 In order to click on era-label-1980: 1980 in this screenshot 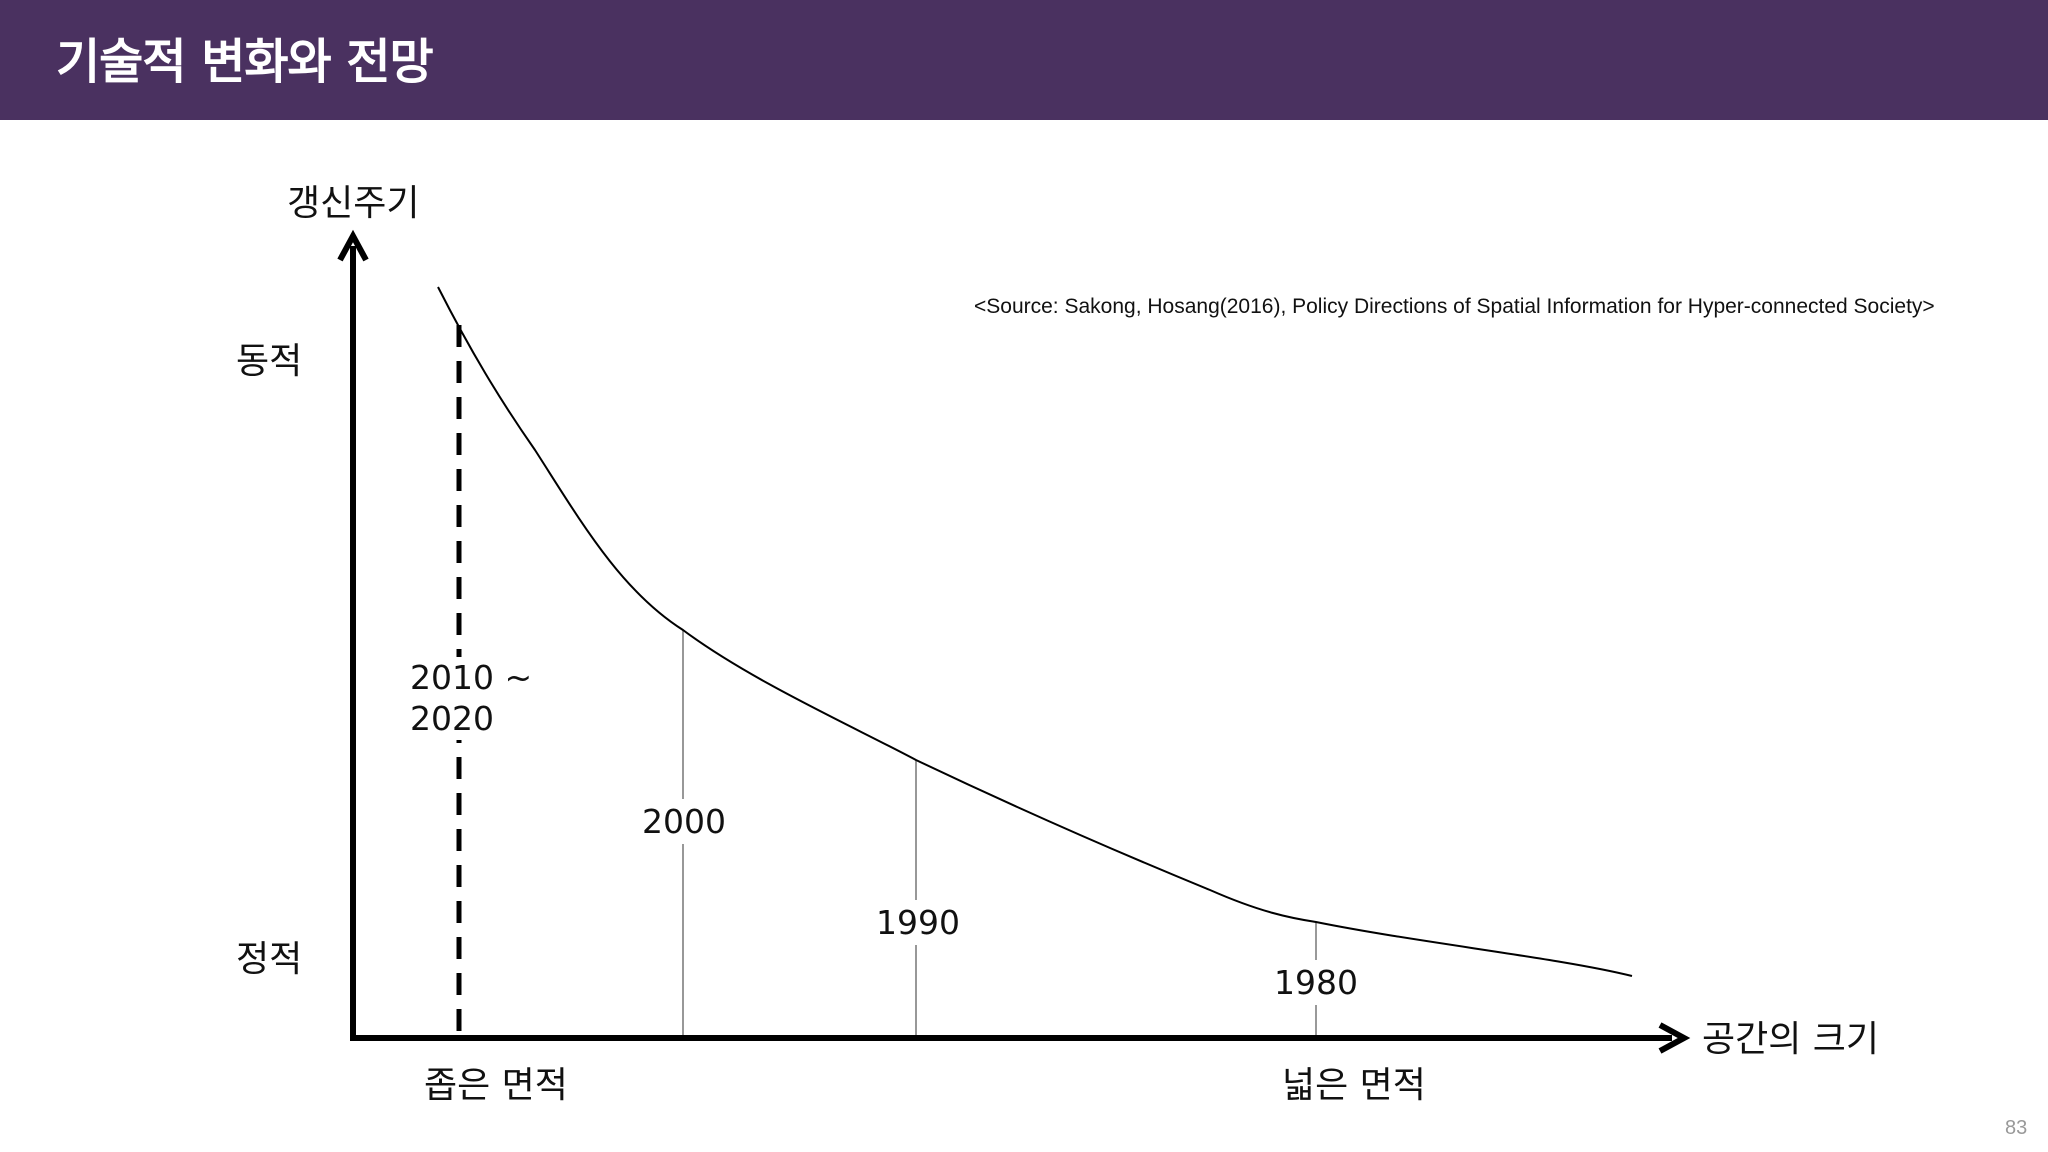, I will do `click(1316, 983)`.